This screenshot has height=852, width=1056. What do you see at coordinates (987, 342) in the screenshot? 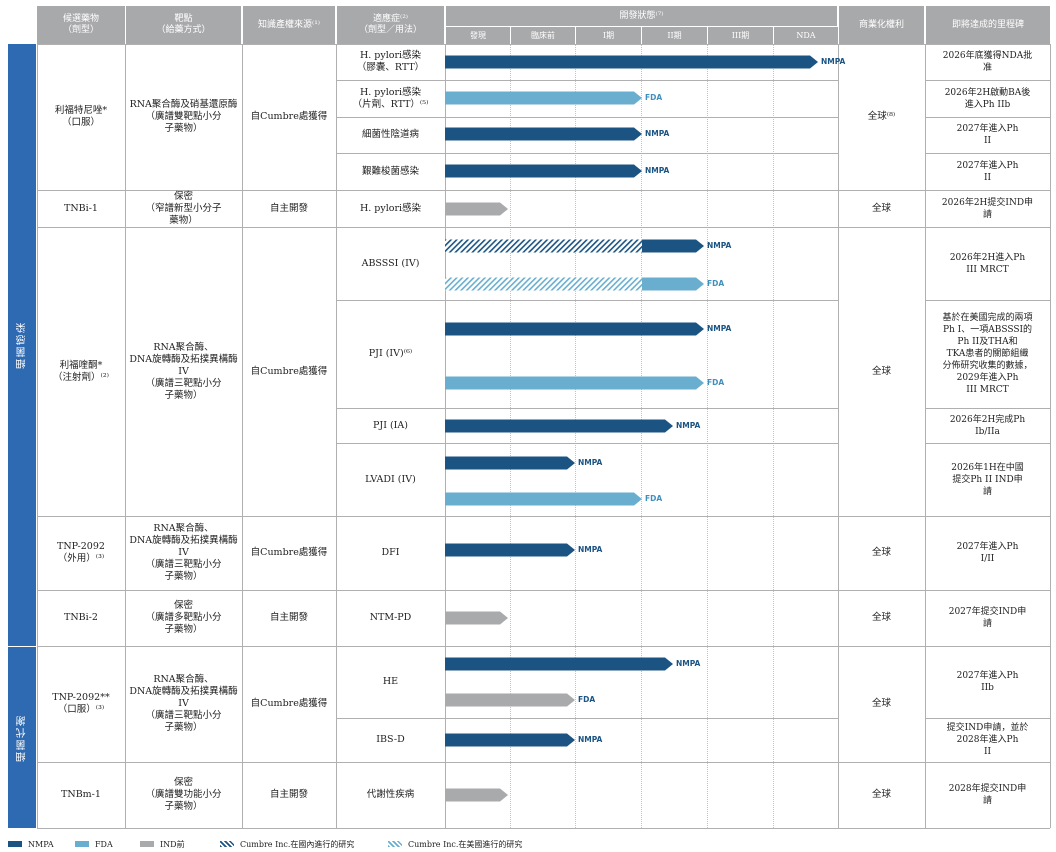
I see `text-line: Ph II及THA和` at bounding box center [987, 342].